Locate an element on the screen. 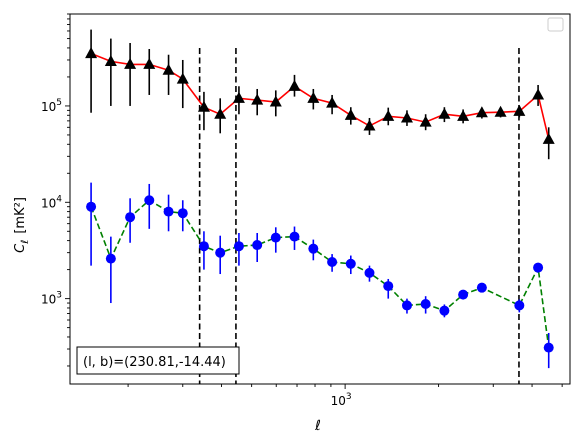  svg-text:Cℓ[mK²]: Cℓ [mK²] is located at coordinates (22, 225).